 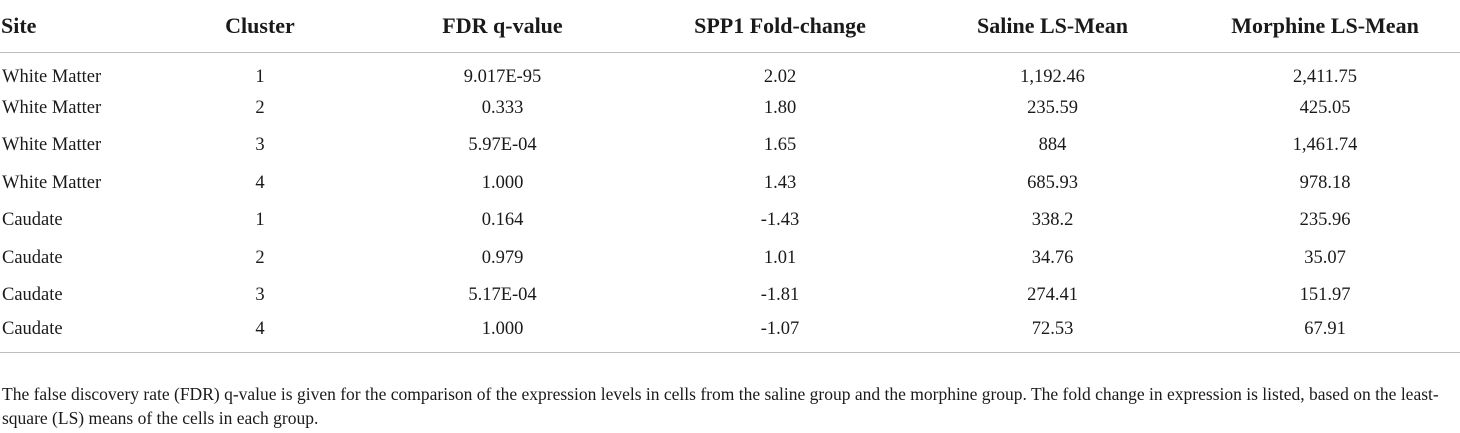 What do you see at coordinates (780, 257) in the screenshot?
I see `cell-fold-change: 1.01` at bounding box center [780, 257].